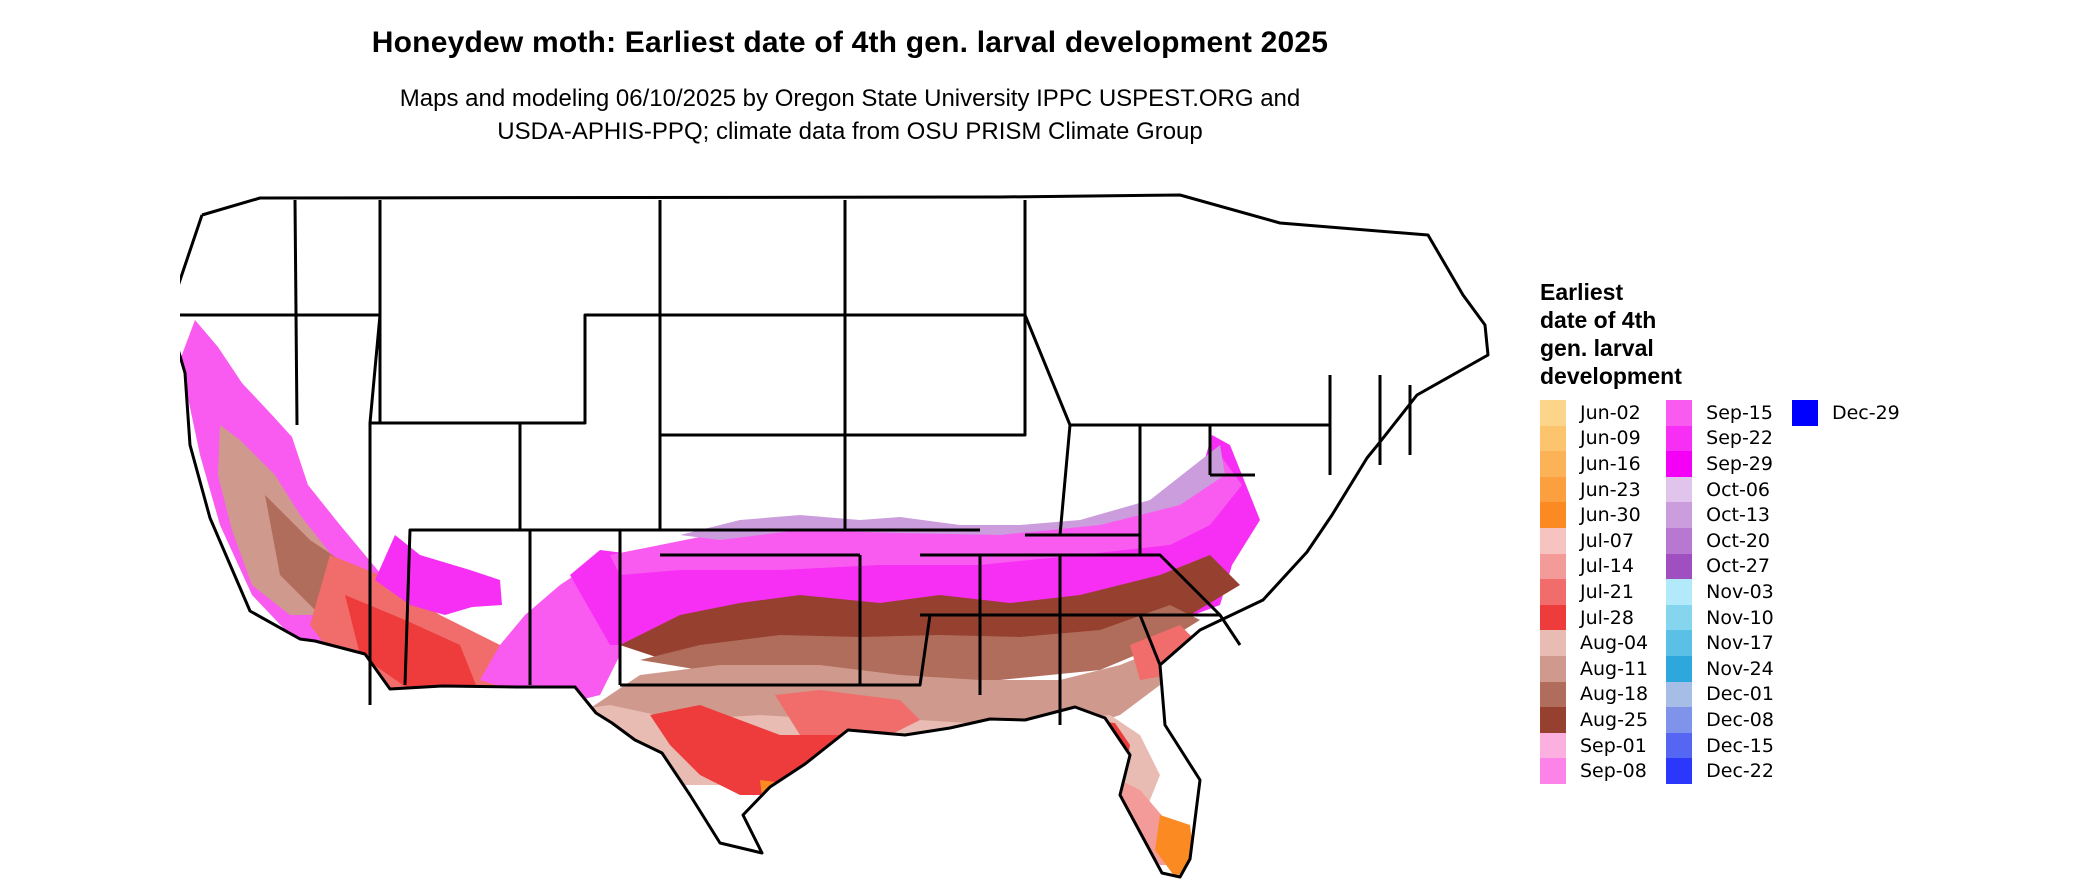 This screenshot has width=2100, height=895. What do you see at coordinates (1739, 438) in the screenshot?
I see `legend-label: Sep-22` at bounding box center [1739, 438].